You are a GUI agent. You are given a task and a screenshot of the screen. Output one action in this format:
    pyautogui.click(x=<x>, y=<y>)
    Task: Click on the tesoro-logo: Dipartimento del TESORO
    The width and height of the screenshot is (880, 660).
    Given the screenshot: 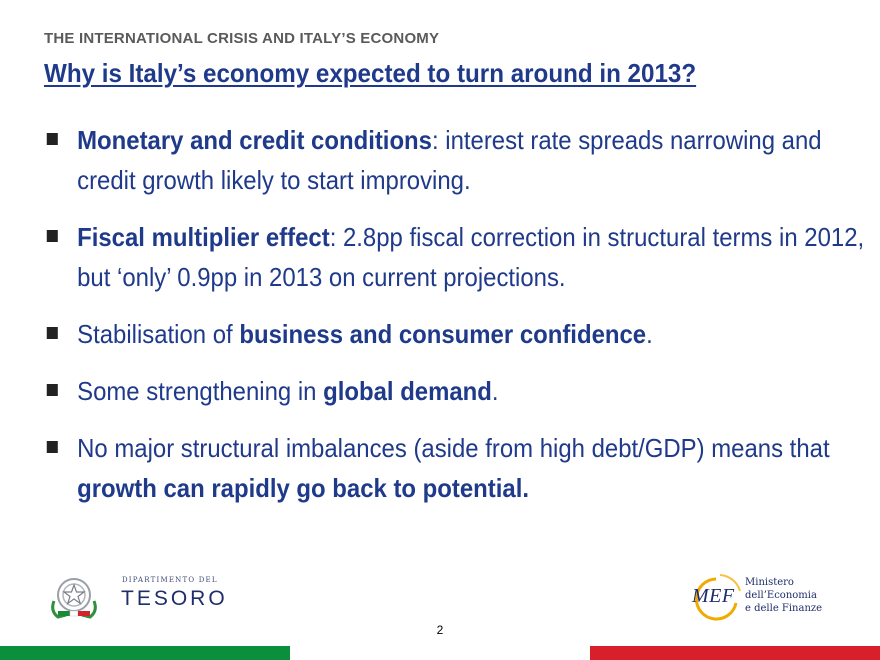 What is the action you would take?
    pyautogui.click(x=144, y=596)
    